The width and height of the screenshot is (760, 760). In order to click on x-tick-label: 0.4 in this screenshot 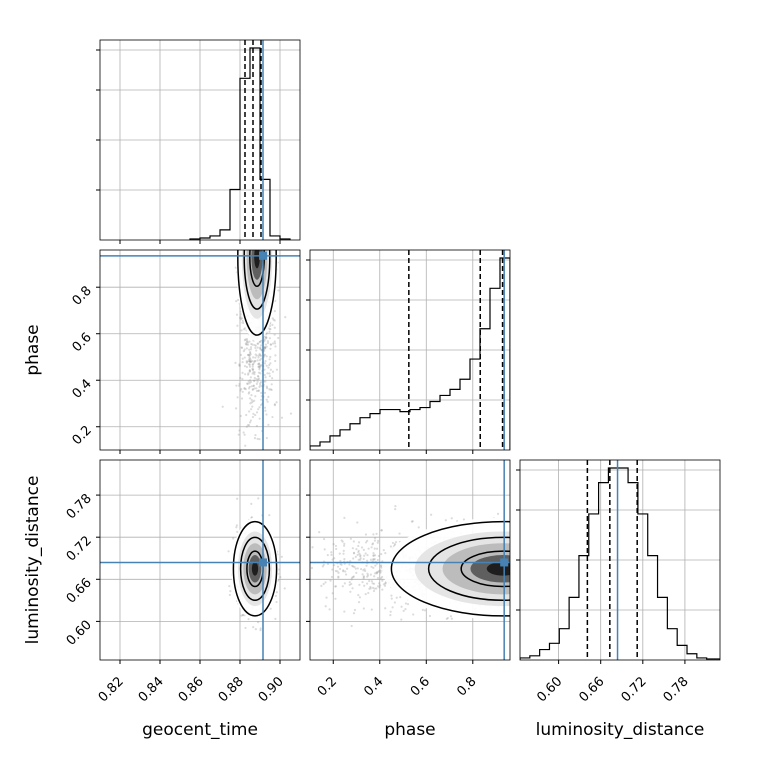, I will do `click(373, 686)`.